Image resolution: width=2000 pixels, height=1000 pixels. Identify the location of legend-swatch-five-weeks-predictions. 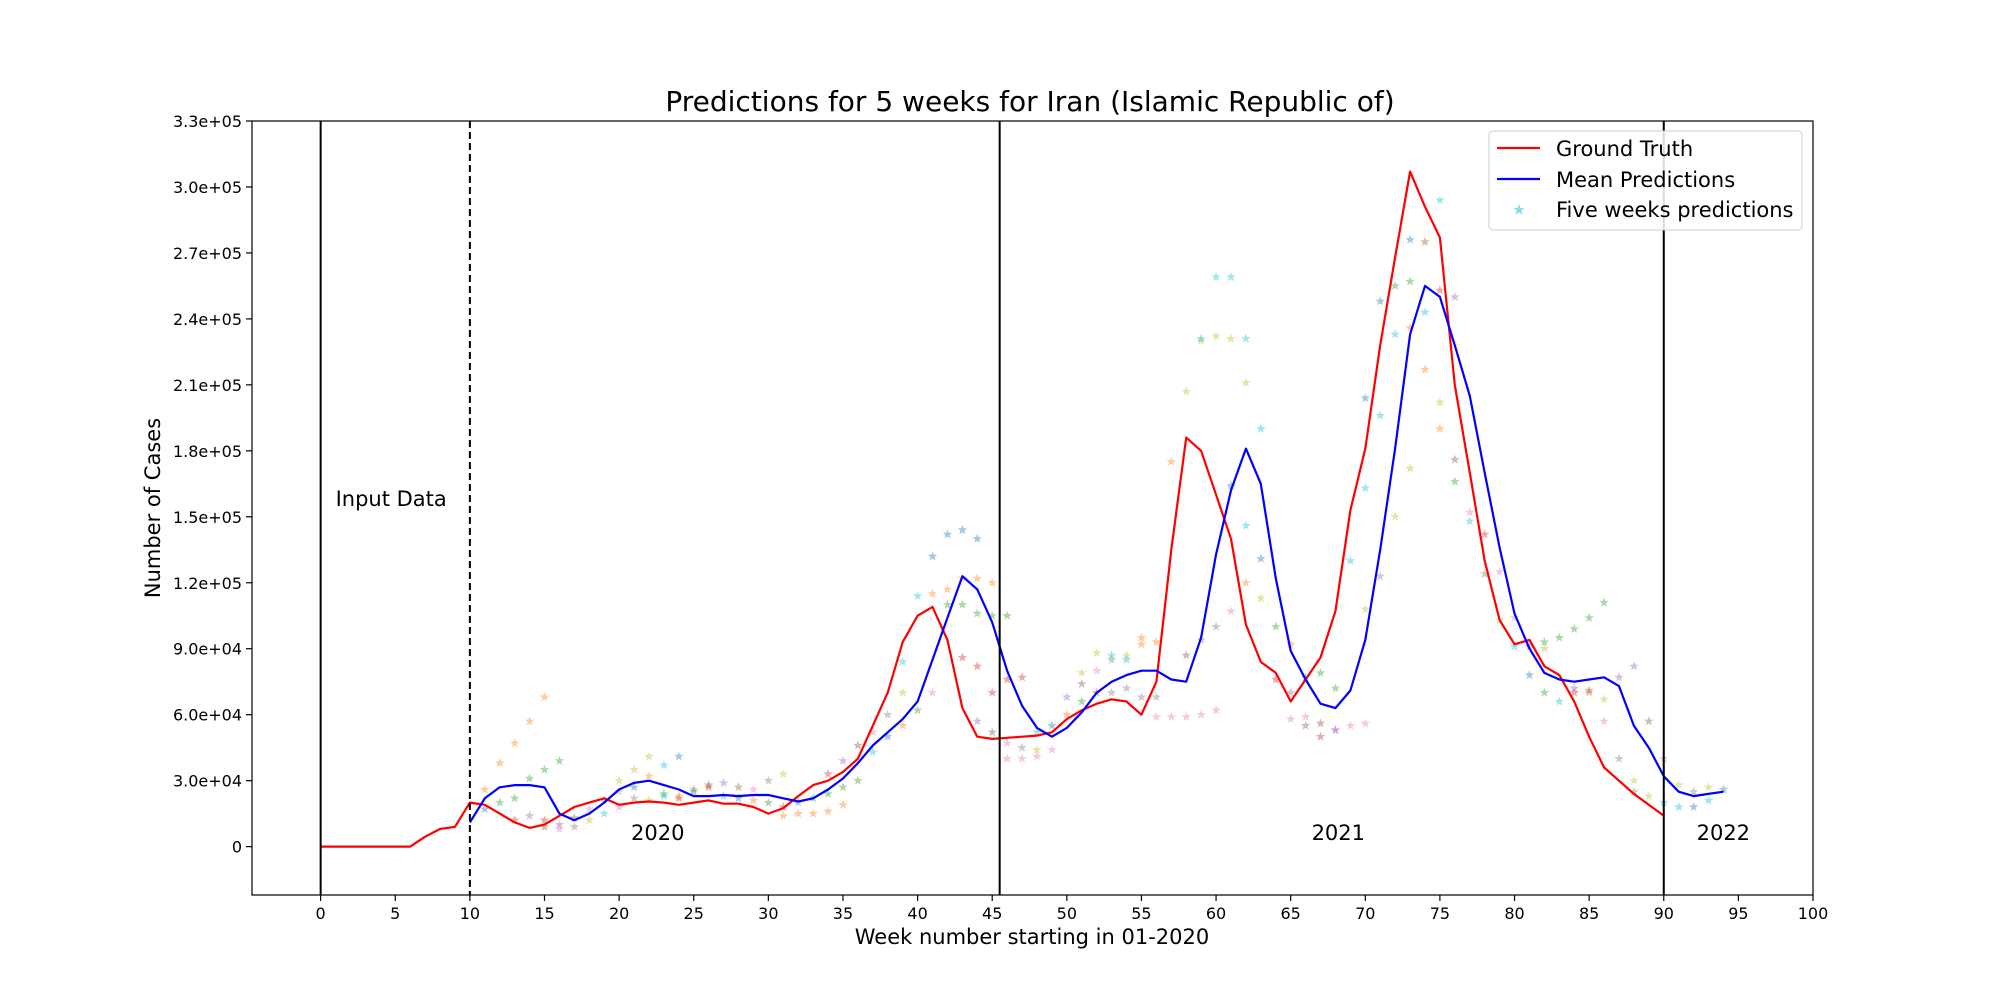
(1519, 209).